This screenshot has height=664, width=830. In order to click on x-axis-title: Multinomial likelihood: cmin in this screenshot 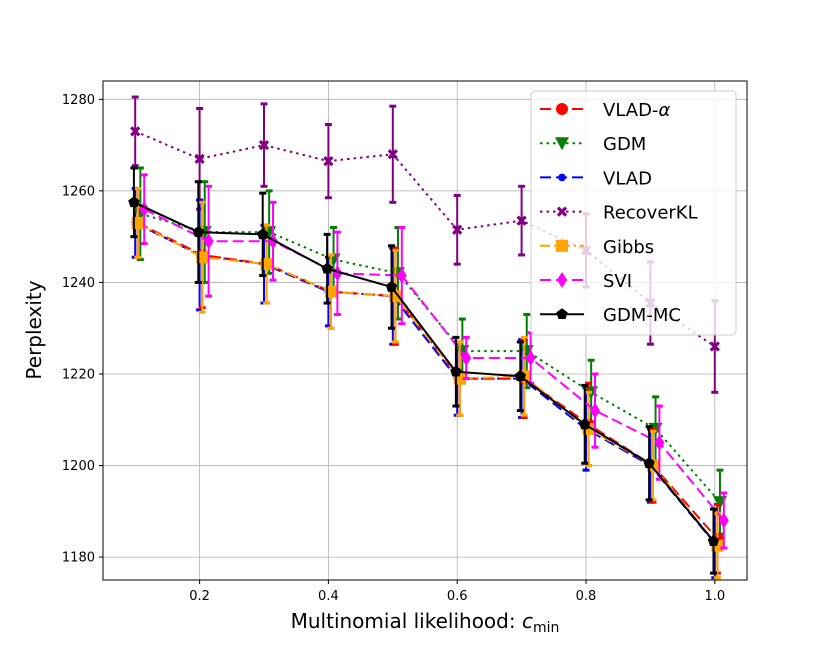, I will do `click(425, 622)`.